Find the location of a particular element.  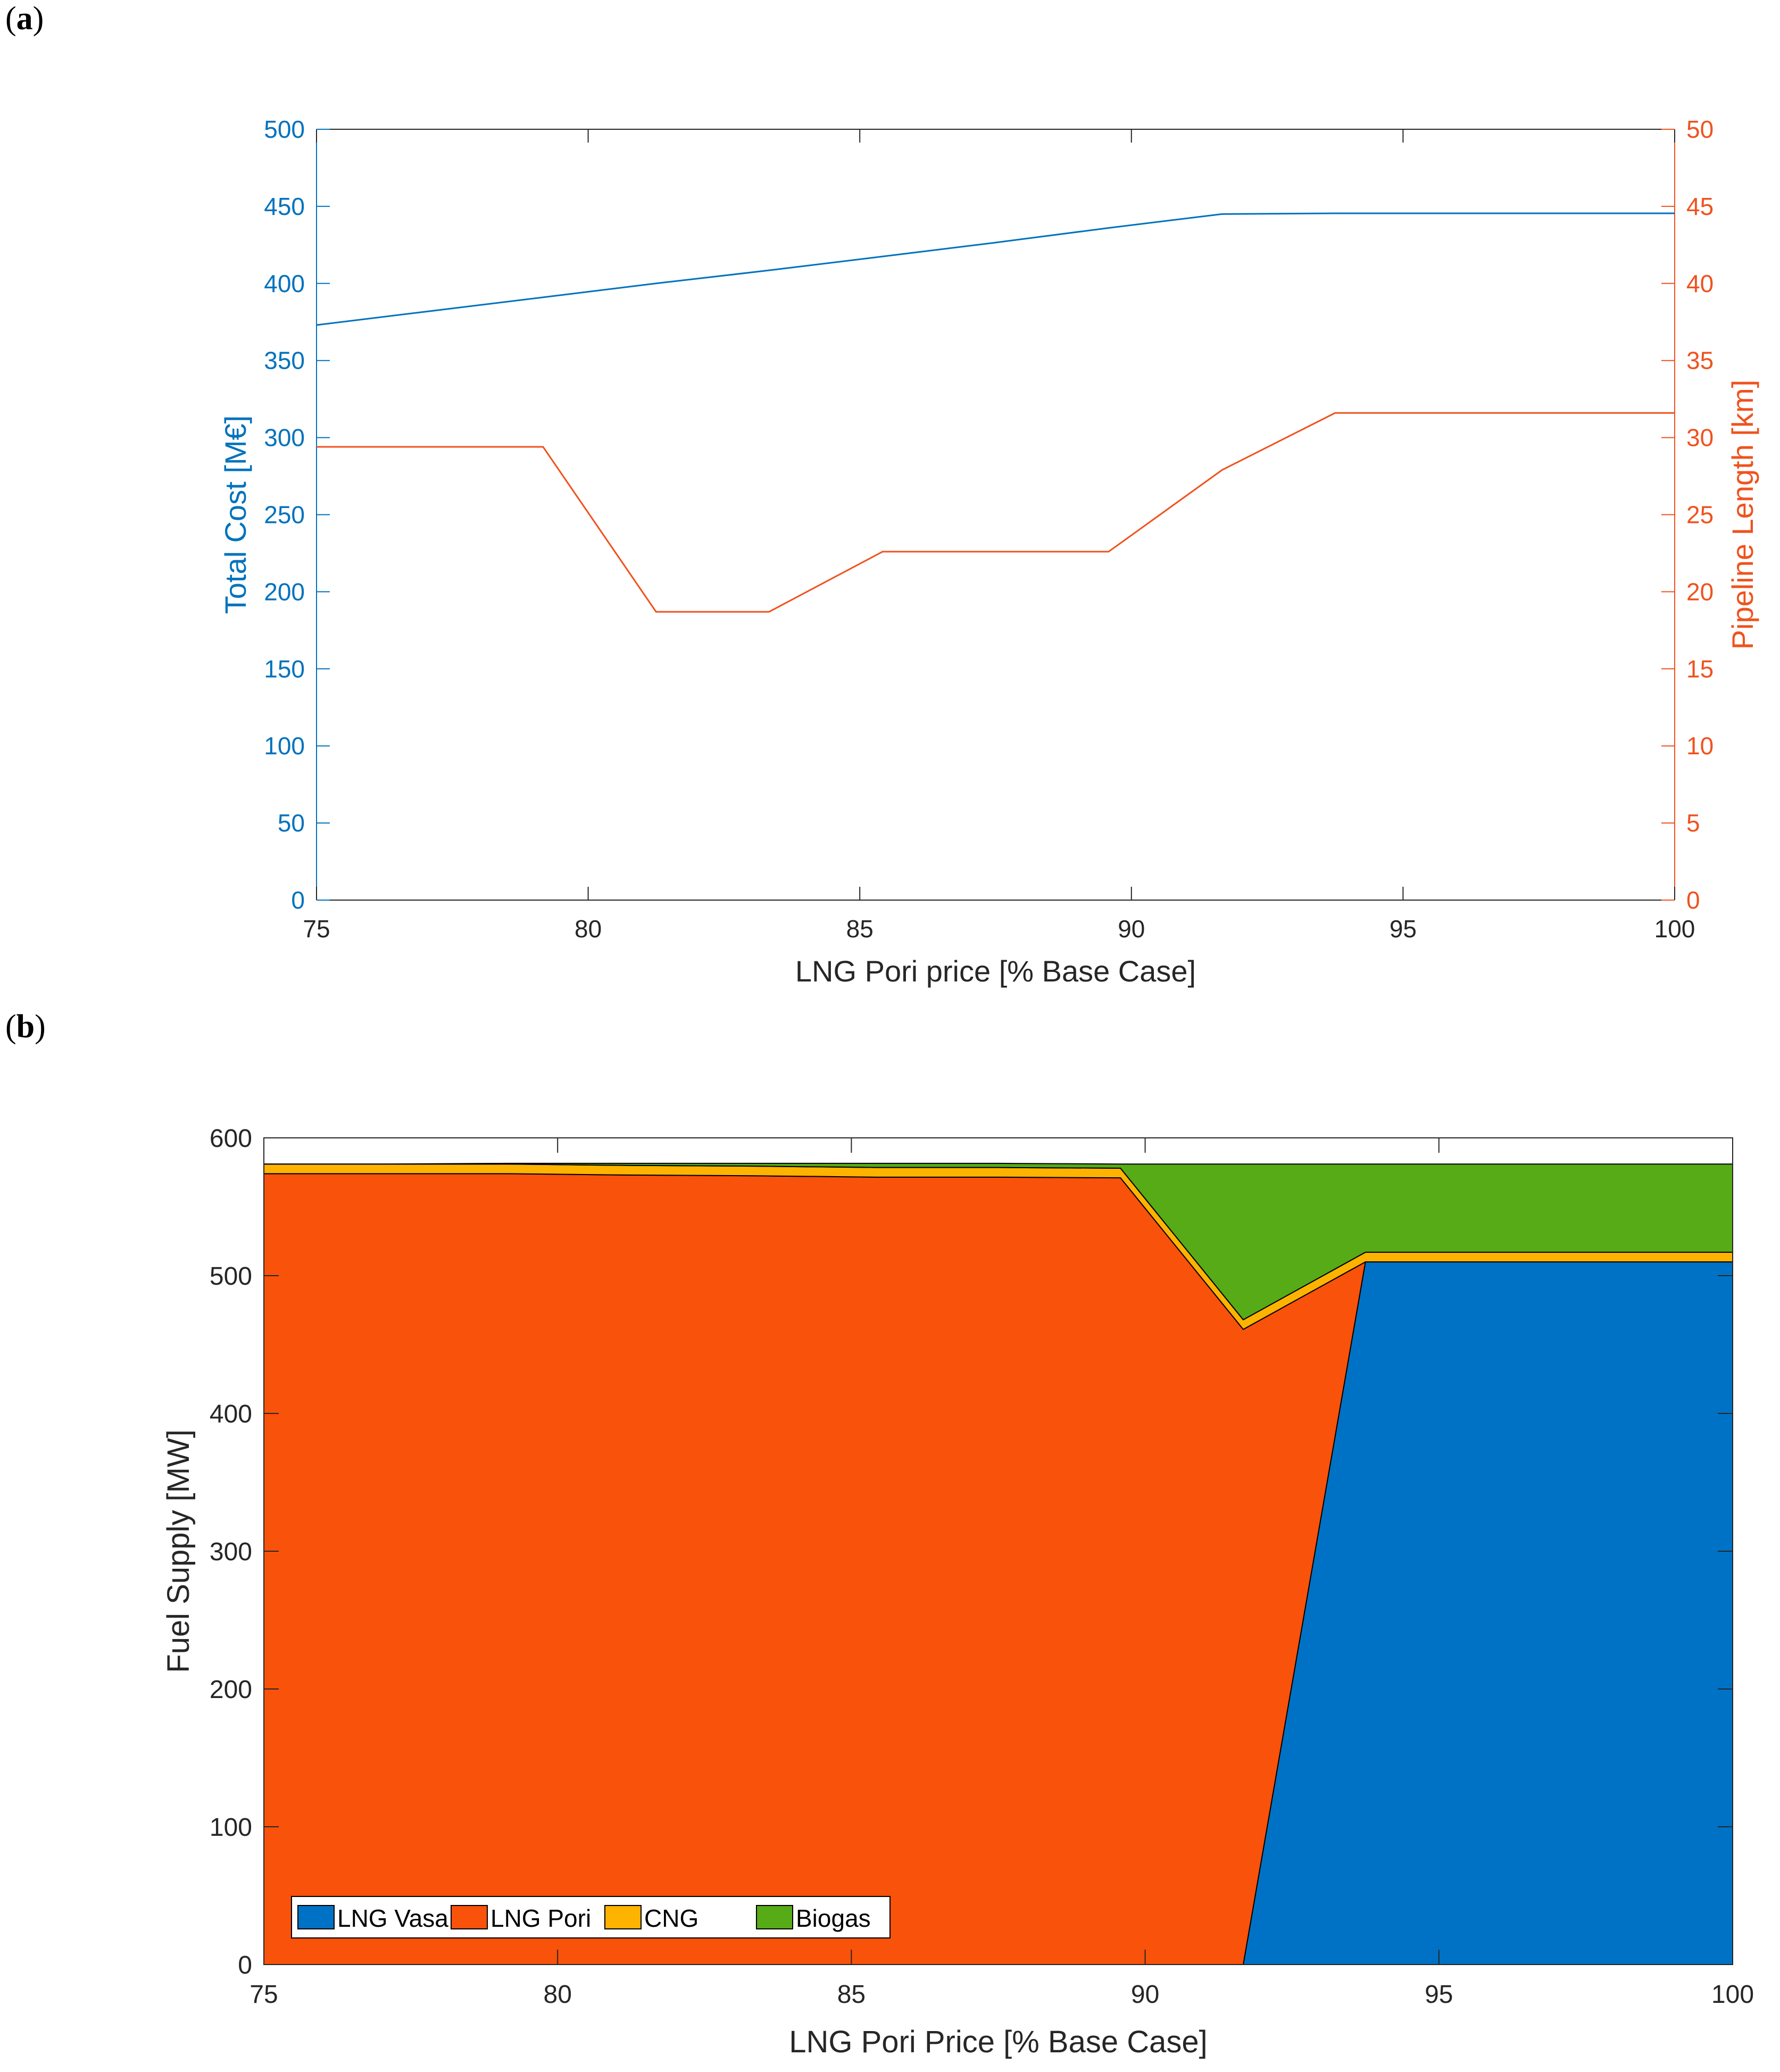

b-legend-label-cng: CNG is located at coordinates (671, 1918).